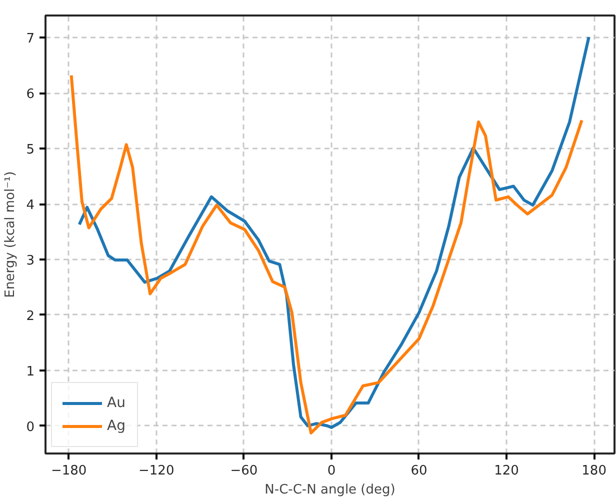 The height and width of the screenshot is (500, 616). What do you see at coordinates (594, 471) in the screenshot?
I see `x-tick-label: 180` at bounding box center [594, 471].